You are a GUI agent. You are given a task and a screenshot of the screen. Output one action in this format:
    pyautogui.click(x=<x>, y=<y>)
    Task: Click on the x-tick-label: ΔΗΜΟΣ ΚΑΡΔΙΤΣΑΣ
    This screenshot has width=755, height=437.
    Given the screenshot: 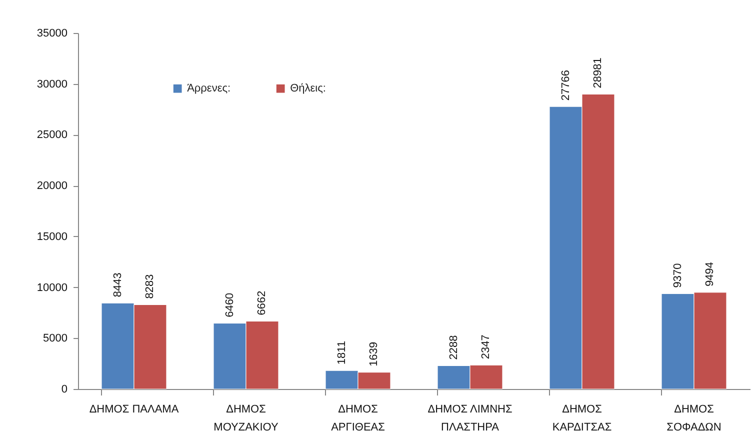 What is the action you would take?
    pyautogui.click(x=582, y=419)
    